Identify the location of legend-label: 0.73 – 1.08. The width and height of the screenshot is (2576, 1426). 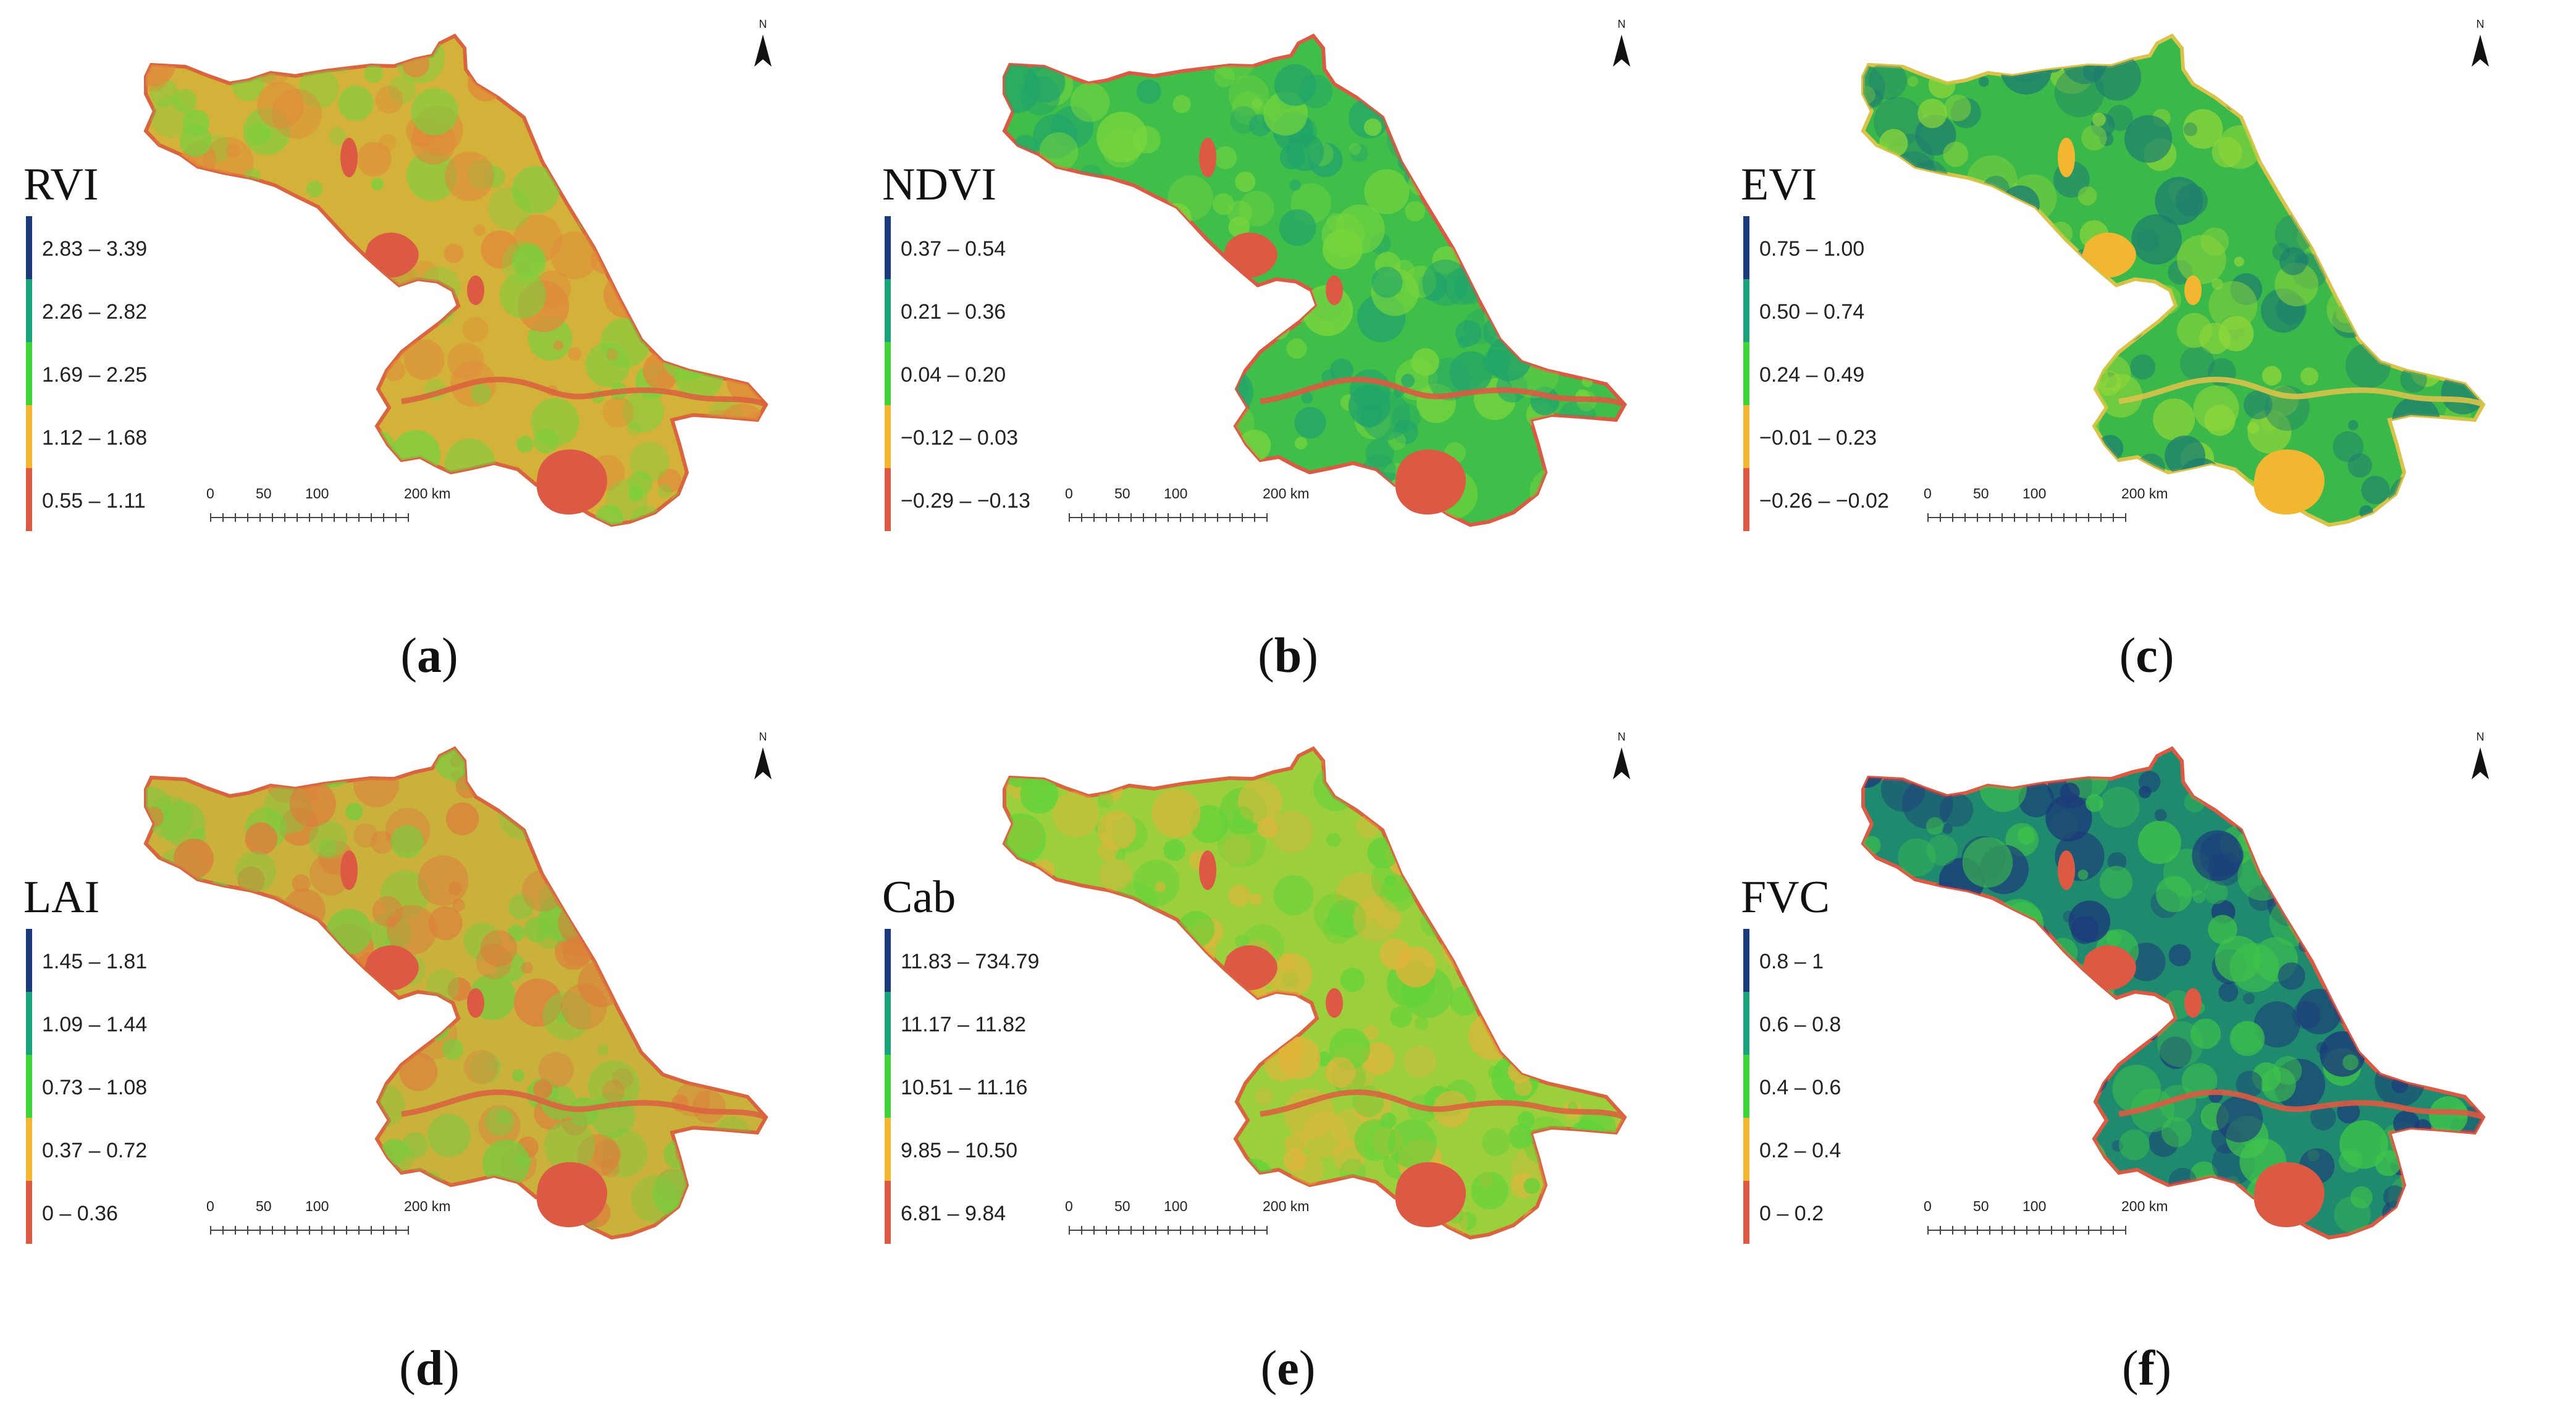
(95, 1087).